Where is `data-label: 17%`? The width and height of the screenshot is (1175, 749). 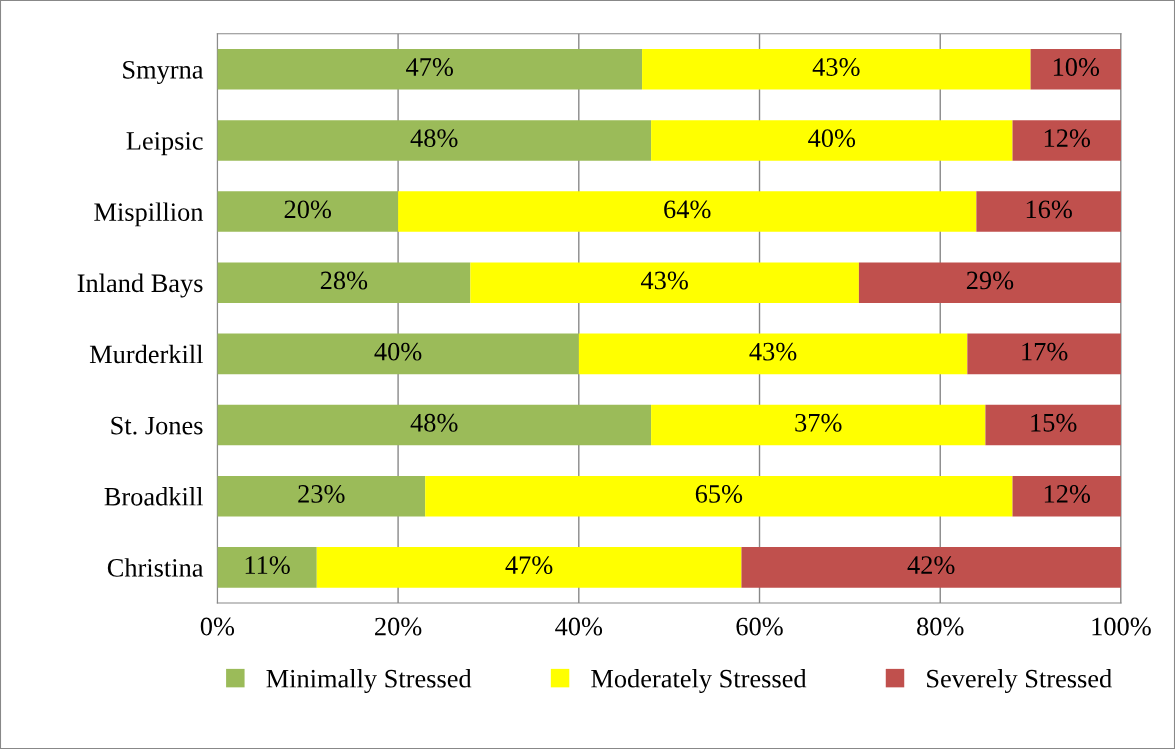 data-label: 17% is located at coordinates (1045, 351).